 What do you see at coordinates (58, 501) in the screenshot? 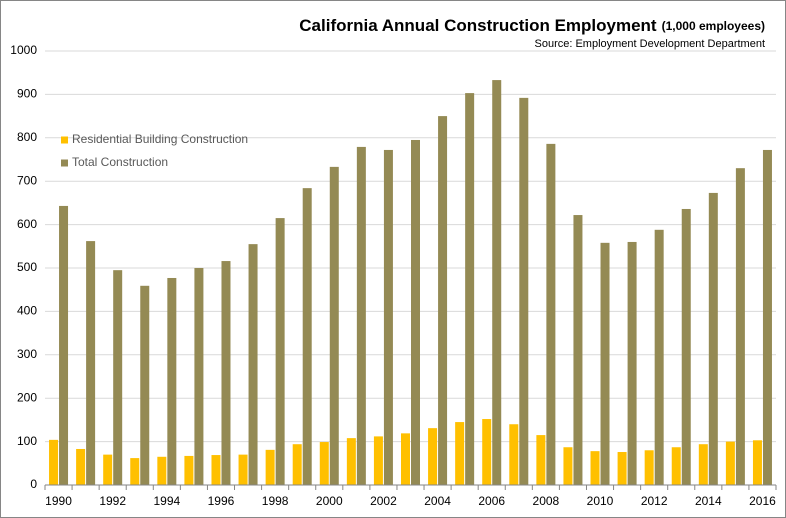
I see `x-tick-label: 1990` at bounding box center [58, 501].